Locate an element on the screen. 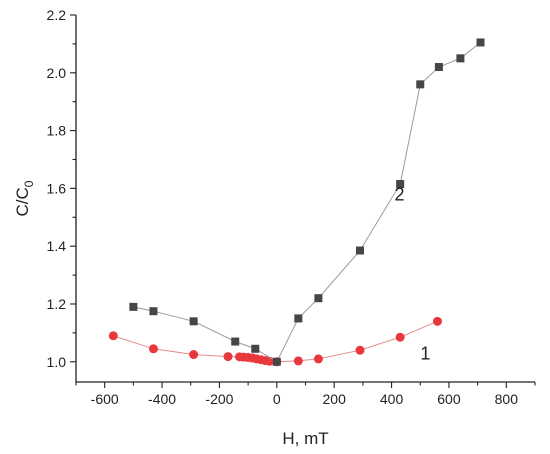  y-tick-label: 1.2 is located at coordinates (57, 304).